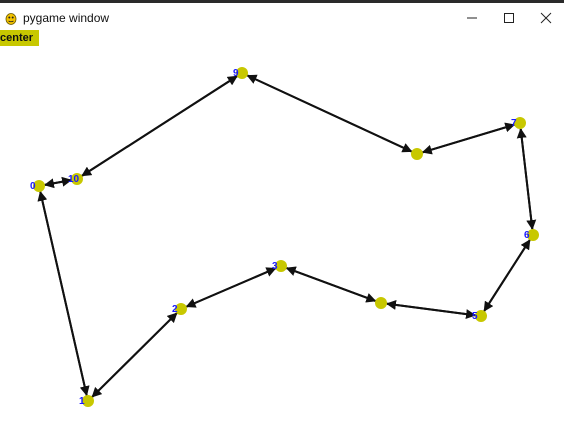 This screenshot has width=564, height=440. I want to click on close-button, so click(545, 17).